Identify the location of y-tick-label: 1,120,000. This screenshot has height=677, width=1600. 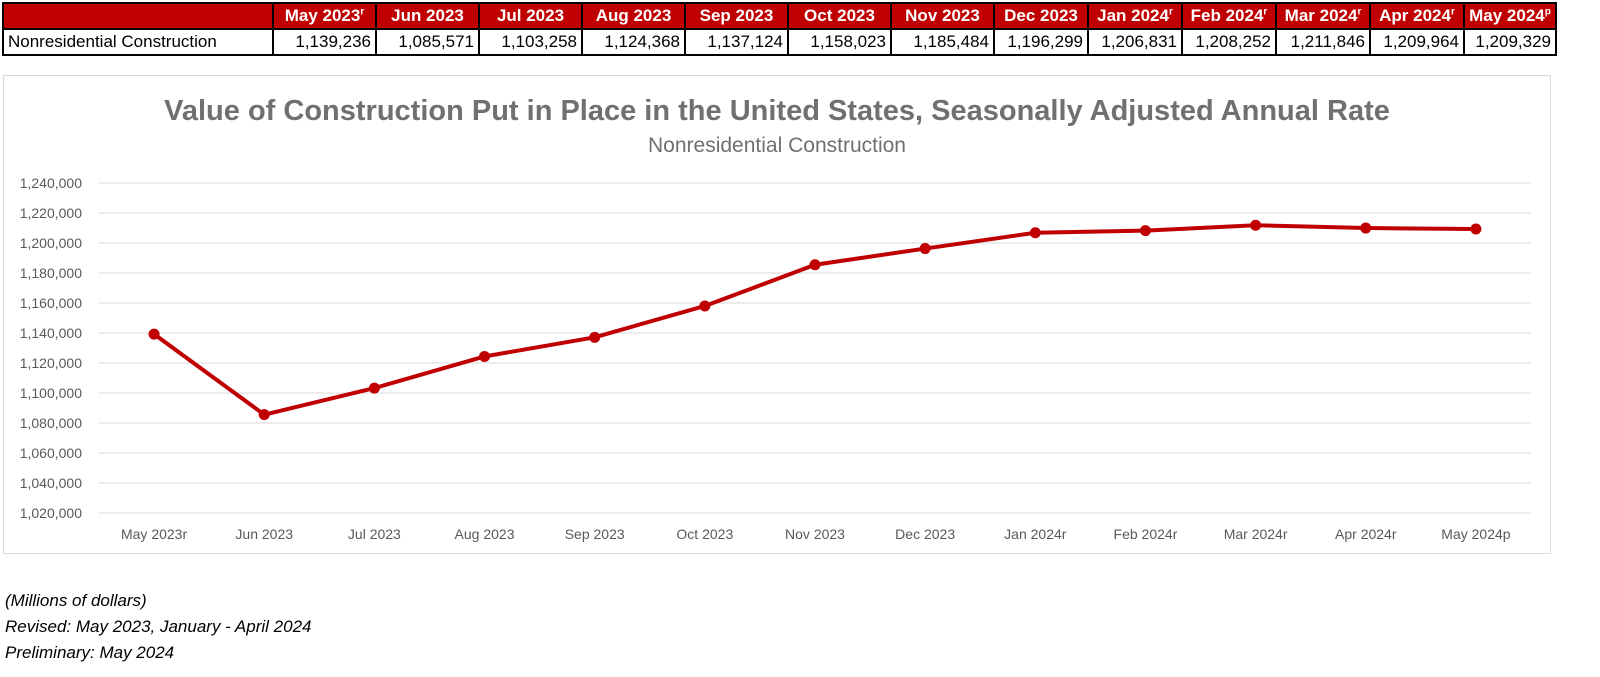
(51, 363).